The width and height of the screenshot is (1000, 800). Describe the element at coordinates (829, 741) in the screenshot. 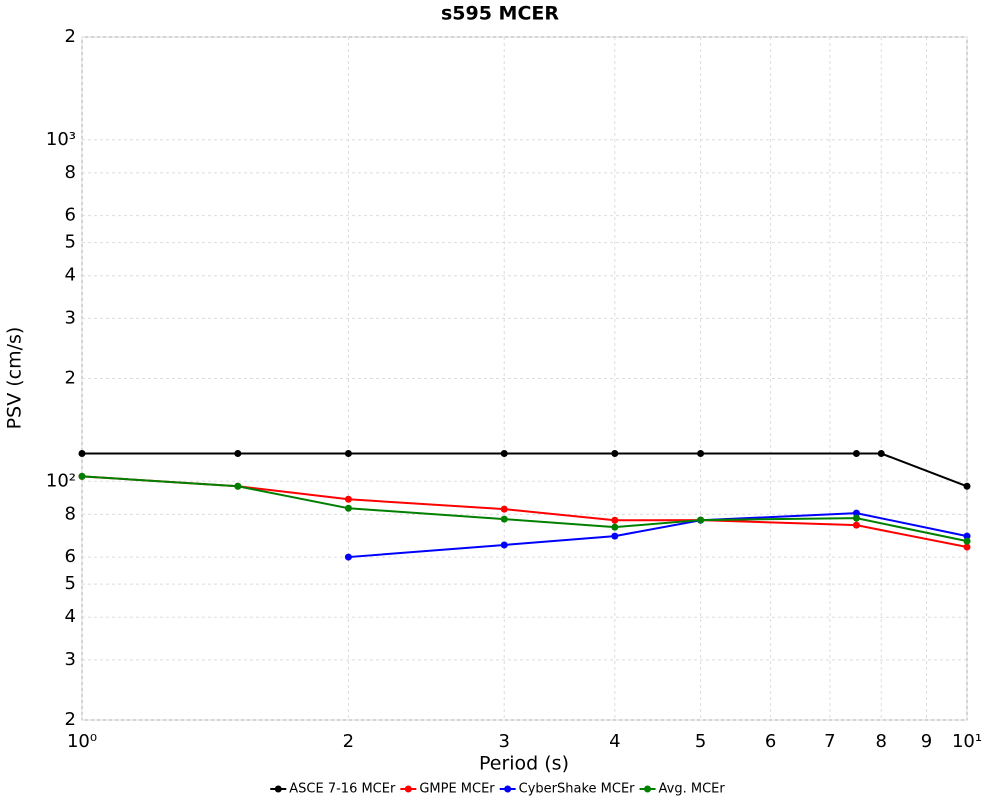

I see `x-tick-label: 7` at that location.